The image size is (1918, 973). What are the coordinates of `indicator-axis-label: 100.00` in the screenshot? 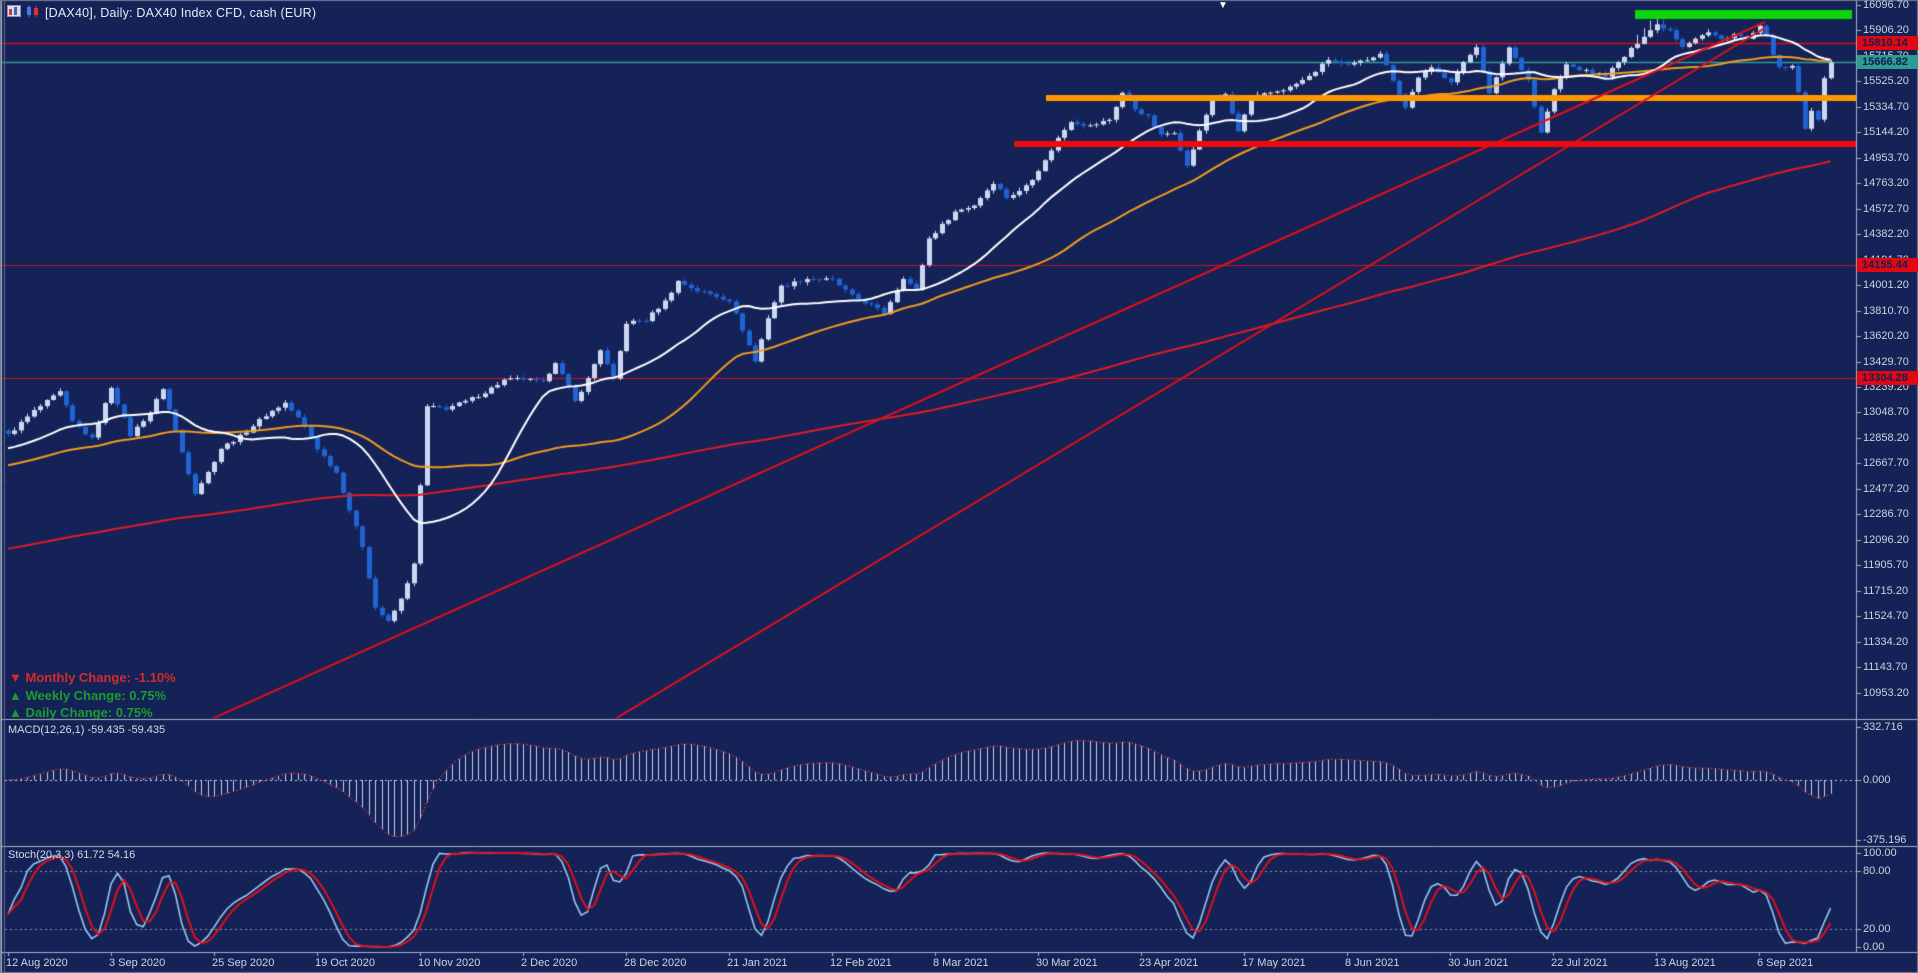 It's located at (1880, 853).